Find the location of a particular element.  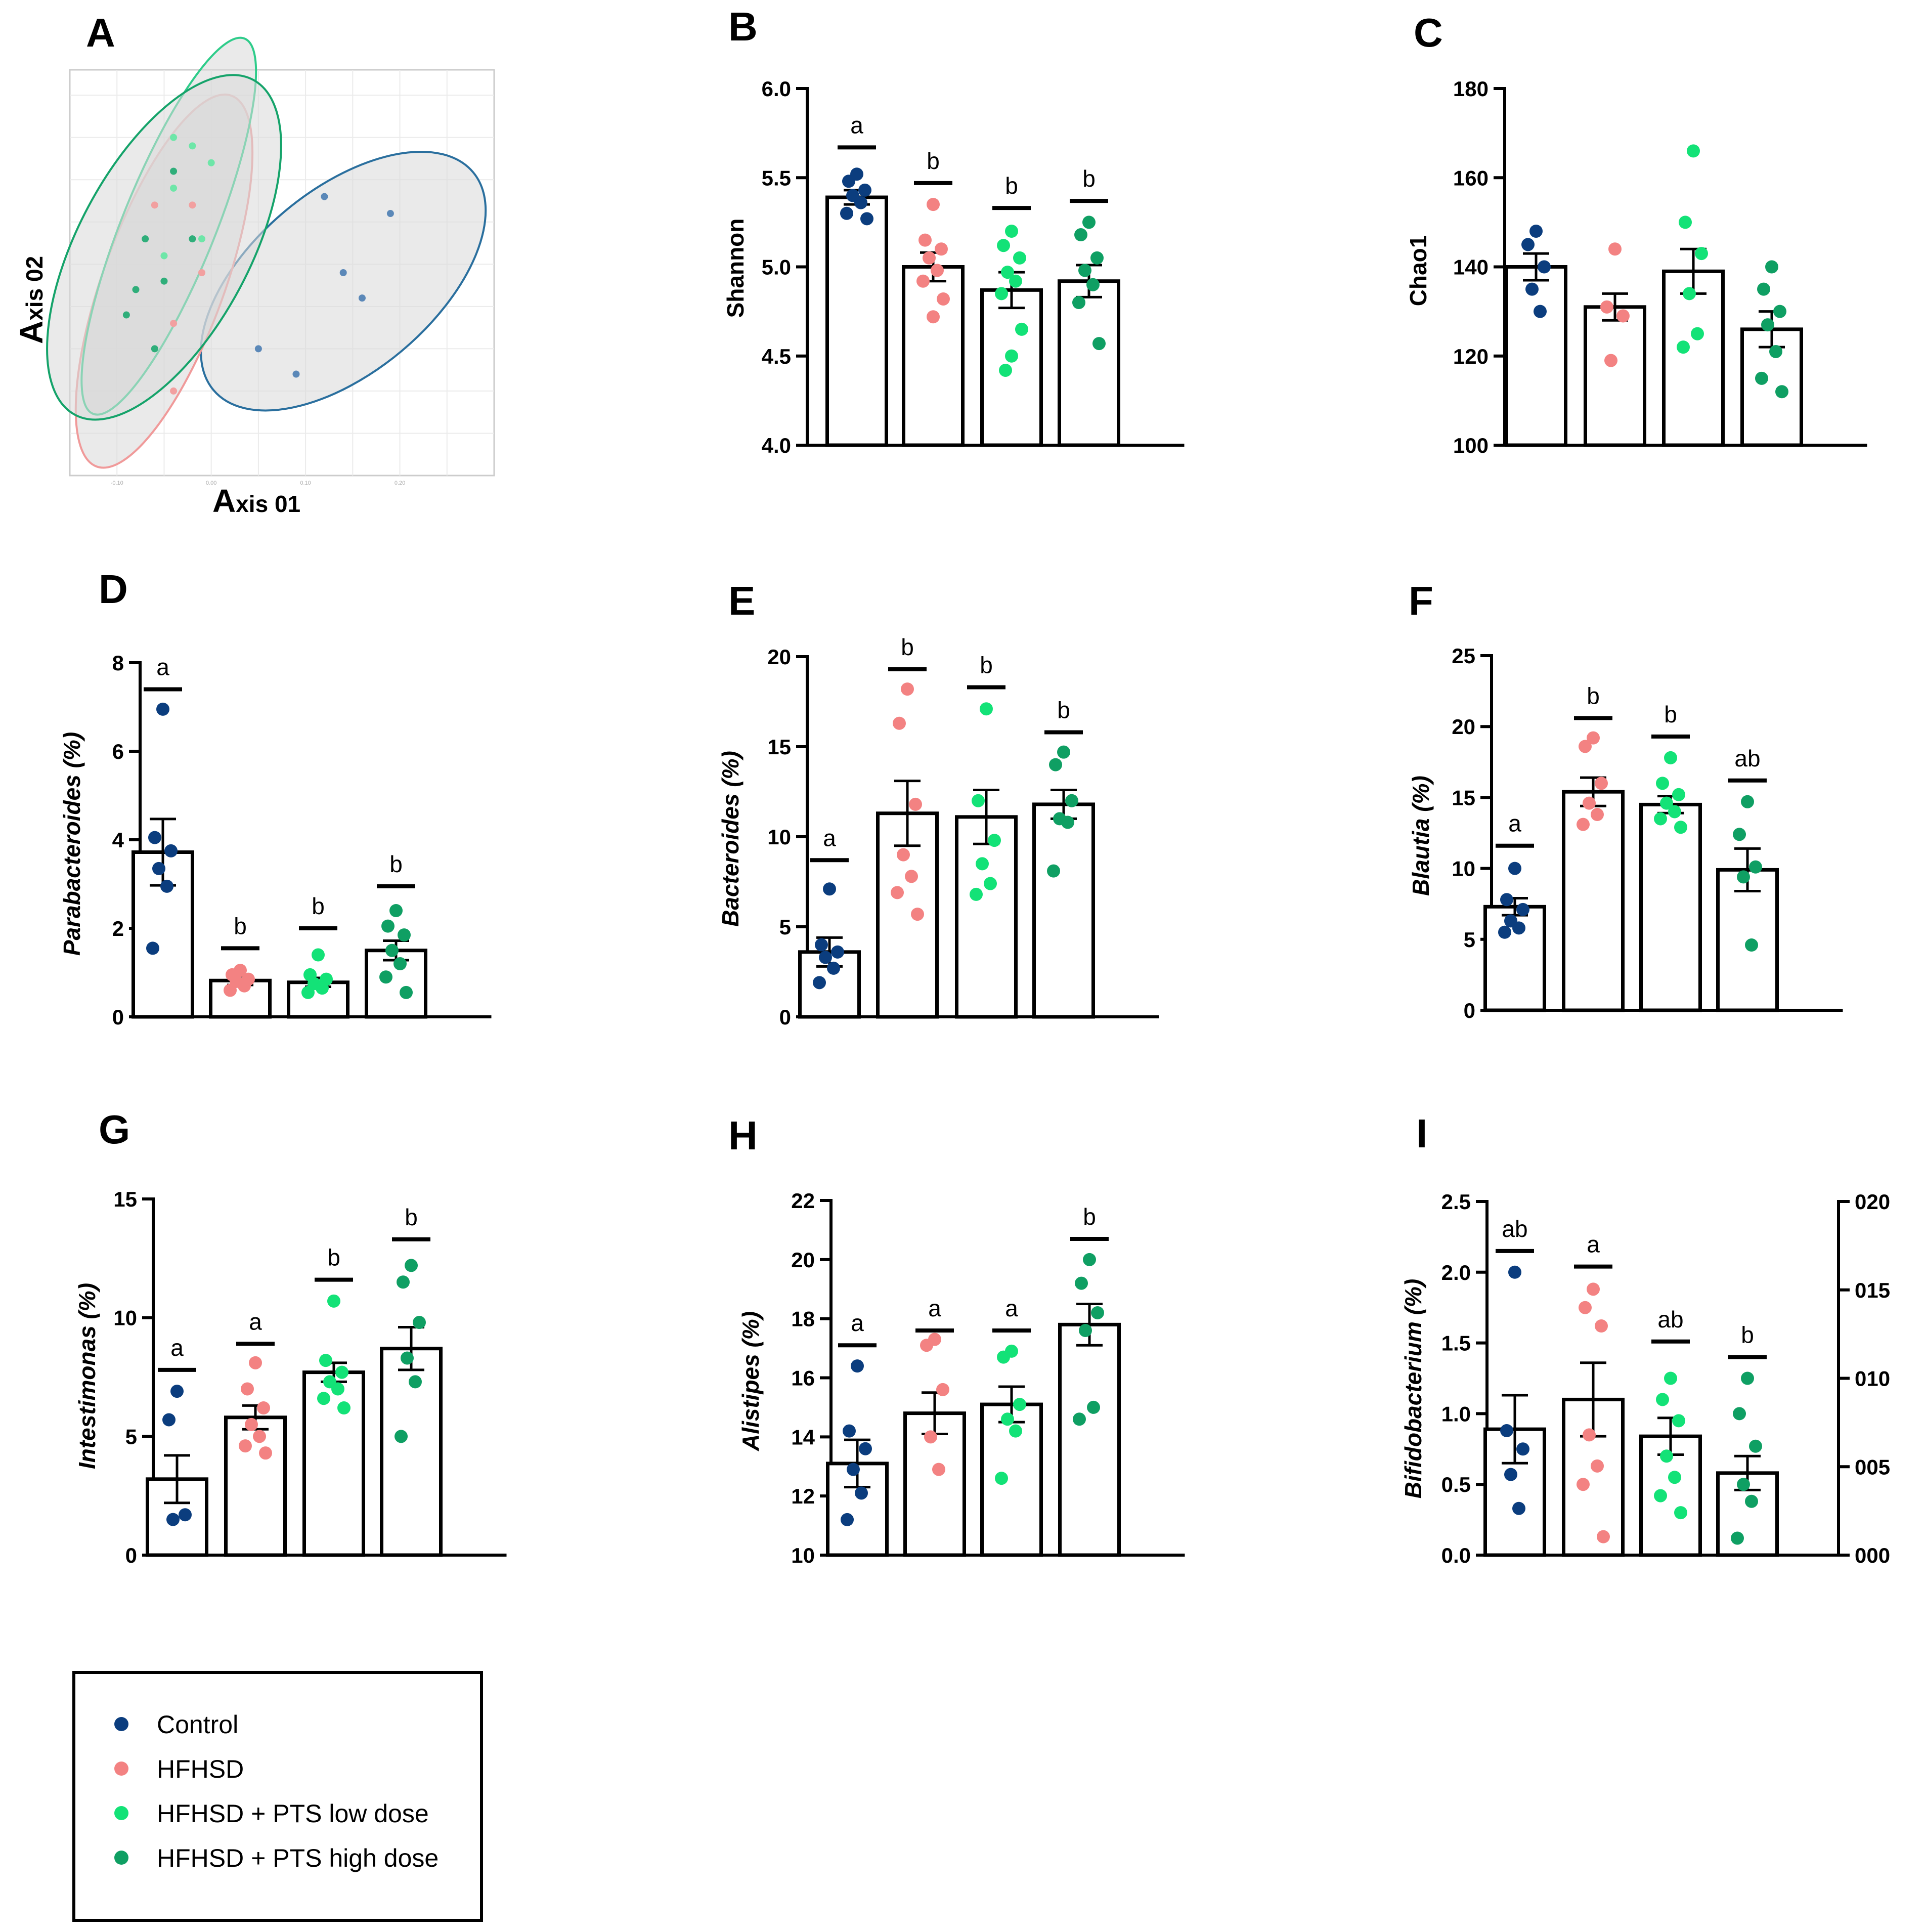

pcoa-y-axis-label-rest: xis 02 is located at coordinates (34, 288).